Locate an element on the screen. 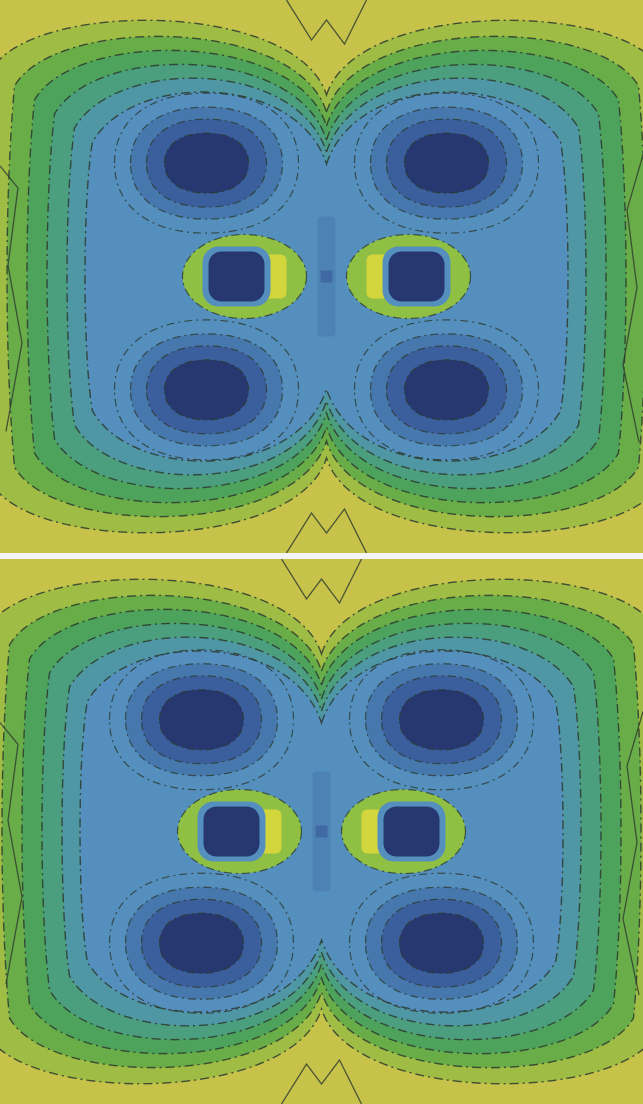  panel-divider is located at coordinates (321, 556).